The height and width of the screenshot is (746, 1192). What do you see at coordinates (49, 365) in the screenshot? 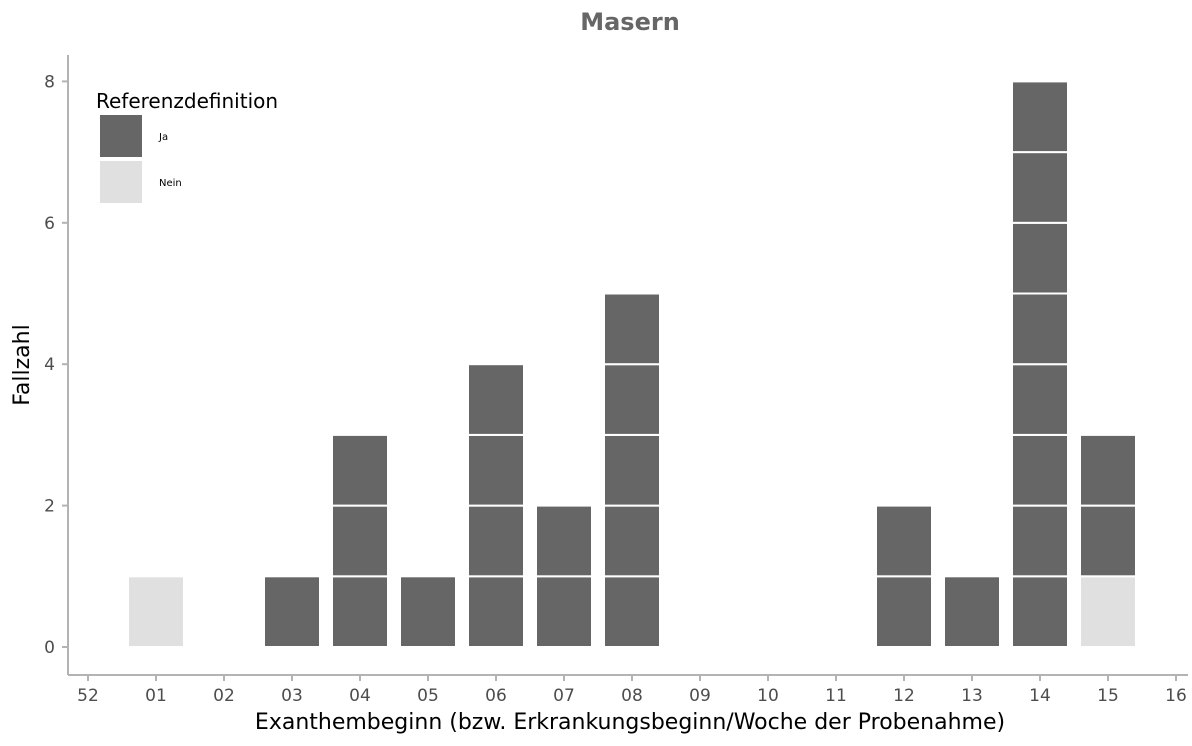
I see `y-tick-label-4: 4` at bounding box center [49, 365].